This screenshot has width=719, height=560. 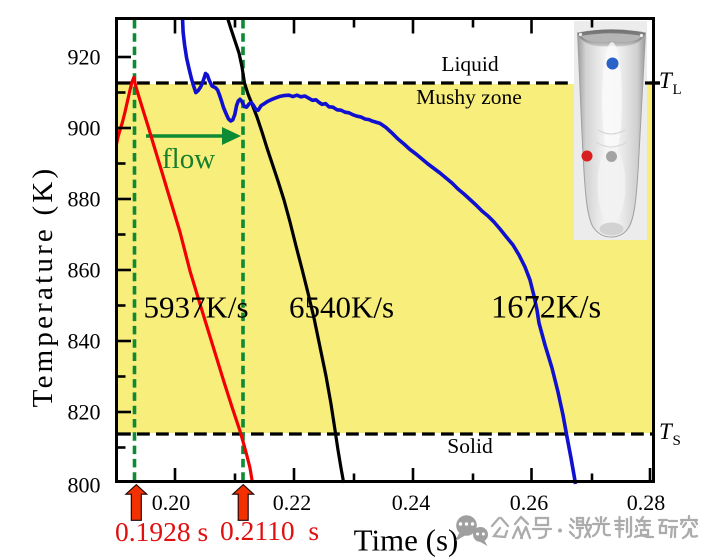 I want to click on svg-text: 840, so click(x=84, y=340).